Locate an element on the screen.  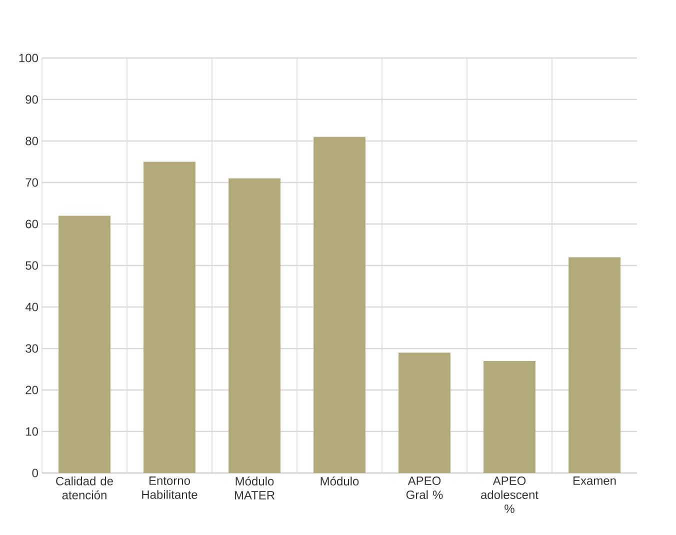
y-tick-label: 10 is located at coordinates (32, 431).